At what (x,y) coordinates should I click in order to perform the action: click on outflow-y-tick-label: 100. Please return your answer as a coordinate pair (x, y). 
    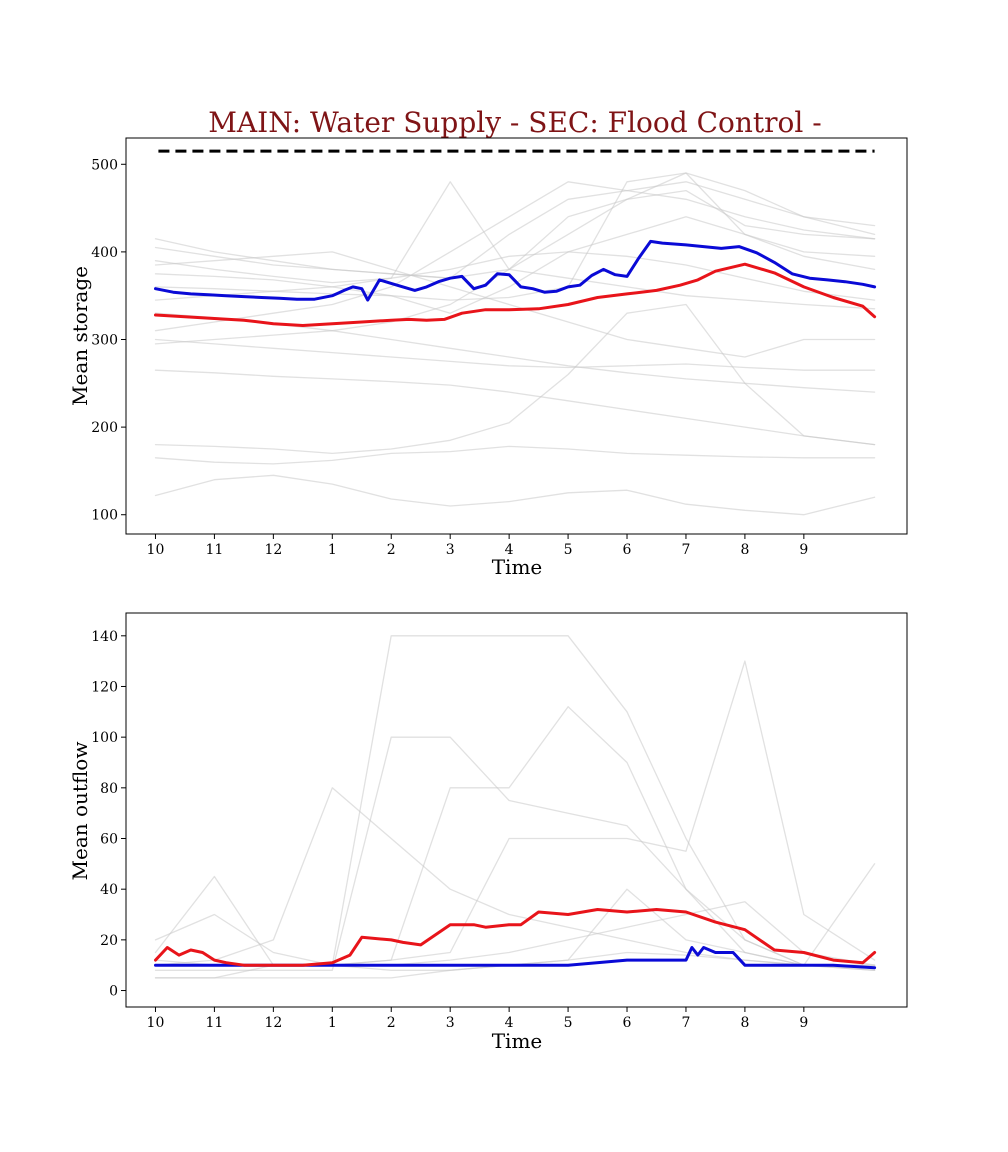
    Looking at the image, I should click on (104, 738).